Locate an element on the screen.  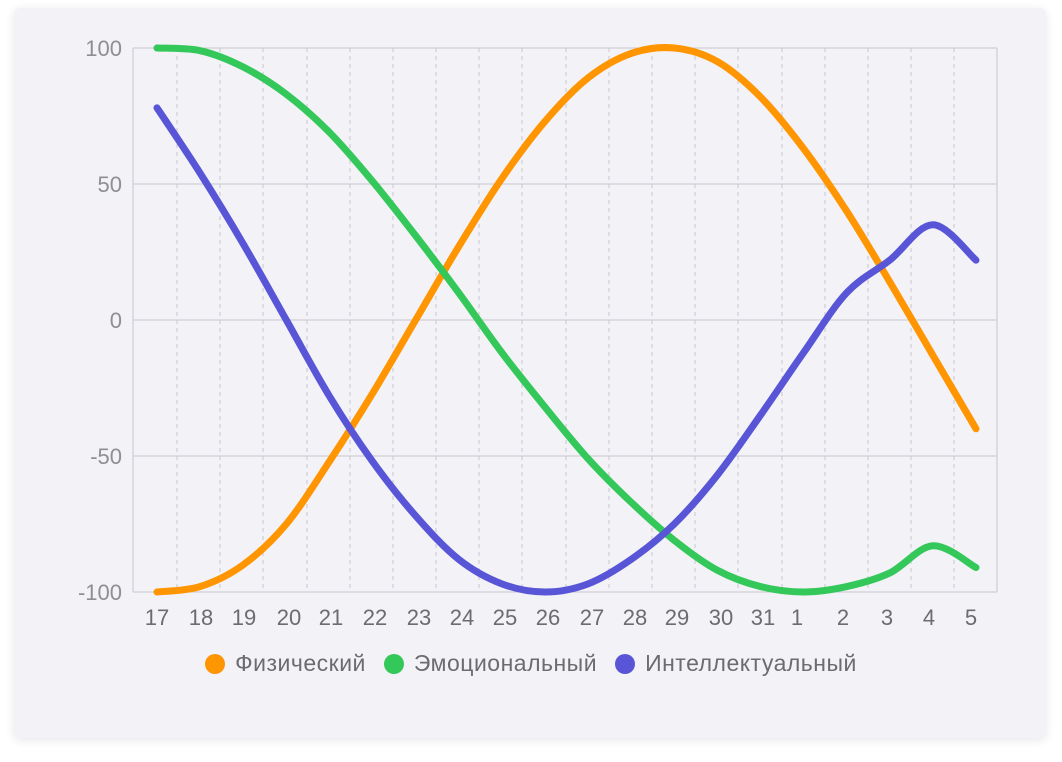
y-tick-label: 50 is located at coordinates (110, 184).